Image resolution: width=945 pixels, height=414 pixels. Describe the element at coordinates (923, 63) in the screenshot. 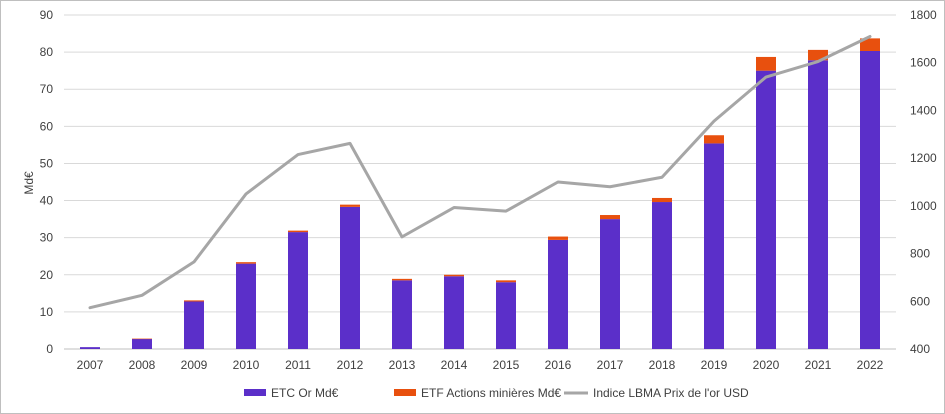

I see `y2-tick-label: 1600` at that location.